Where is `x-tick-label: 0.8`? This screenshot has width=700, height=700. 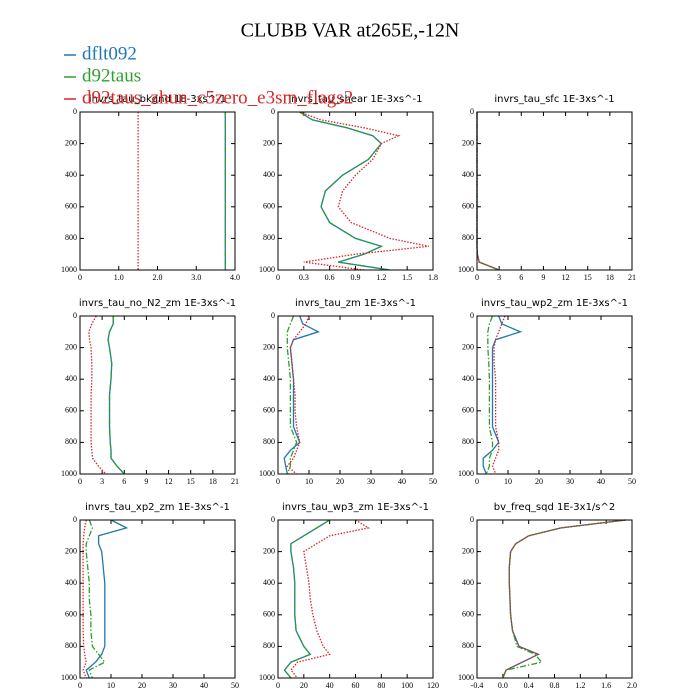
x-tick-label: 0.8 is located at coordinates (555, 685).